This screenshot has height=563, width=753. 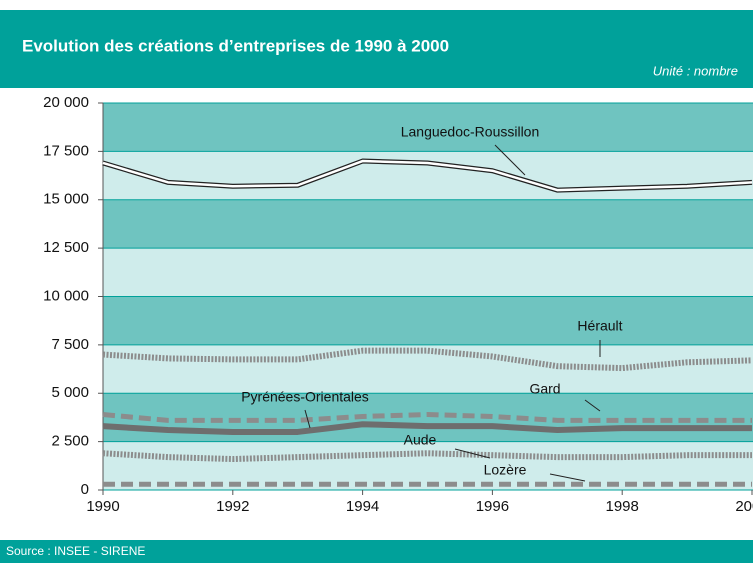 I want to click on series-label: Gard, so click(x=544, y=389).